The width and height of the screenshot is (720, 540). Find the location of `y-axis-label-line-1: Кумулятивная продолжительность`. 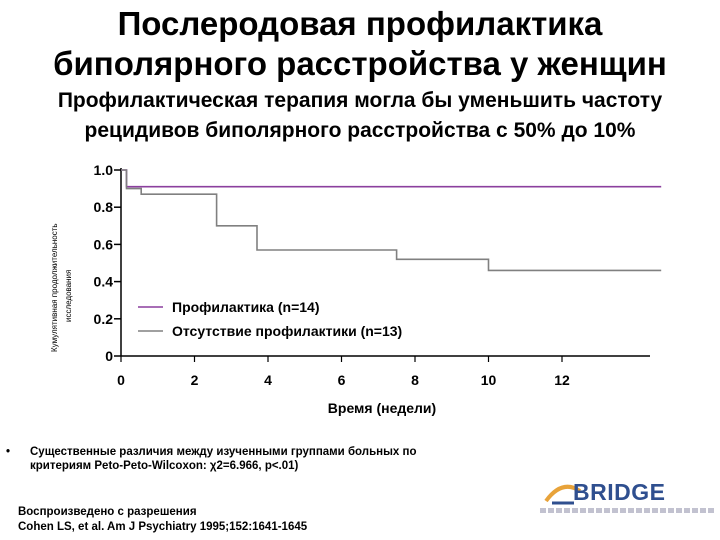

y-axis-label-line-1: Кумулятивная продолжительность is located at coordinates (54, 287).